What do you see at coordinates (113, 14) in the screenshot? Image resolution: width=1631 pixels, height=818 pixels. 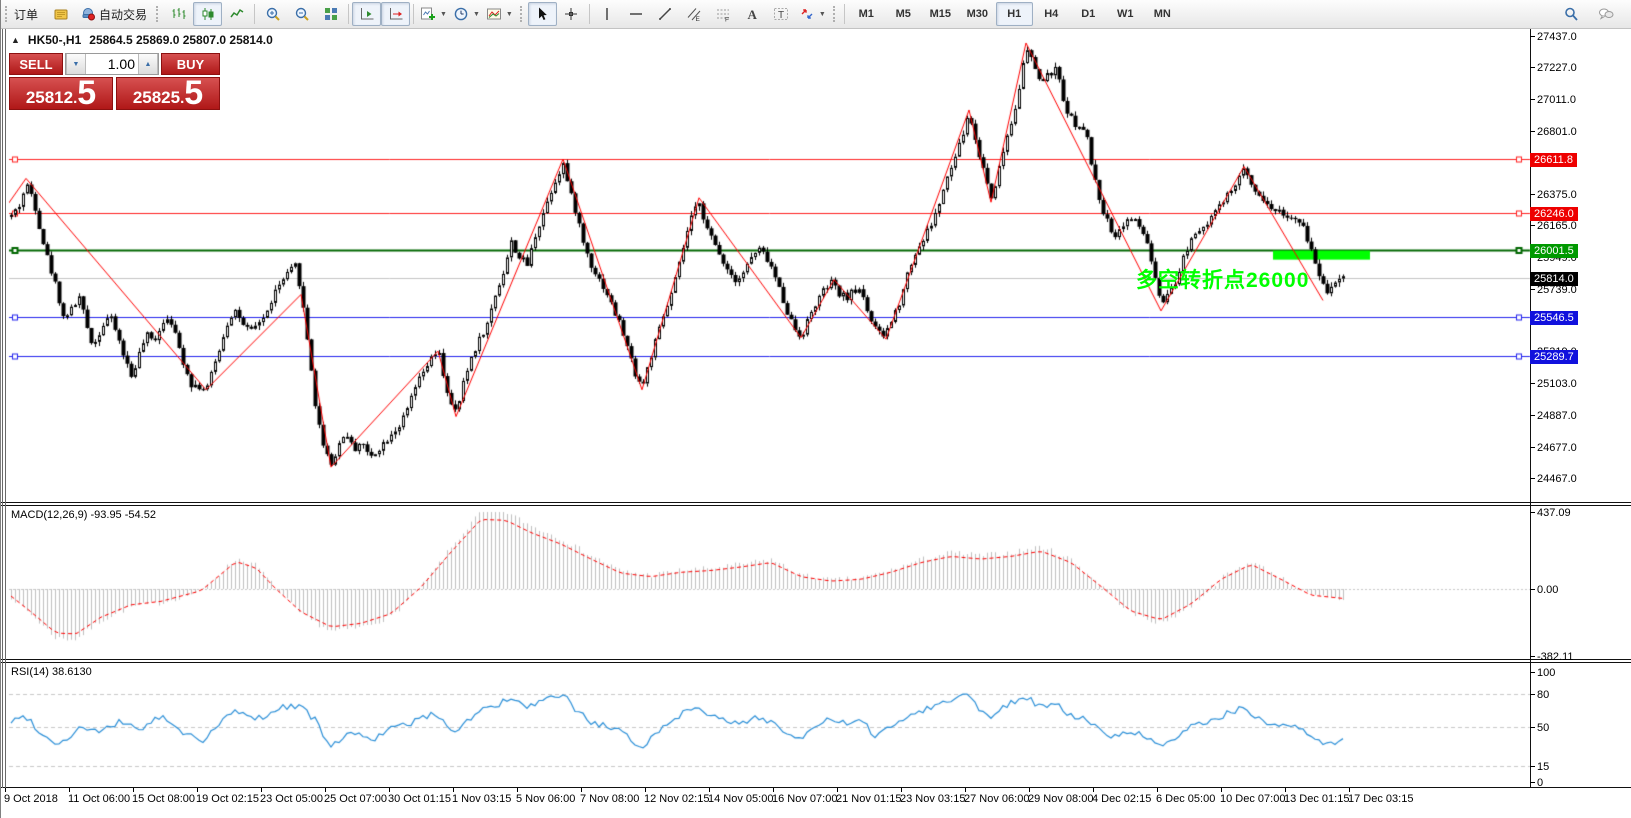 I see `auto-trading-button: 自动交易` at bounding box center [113, 14].